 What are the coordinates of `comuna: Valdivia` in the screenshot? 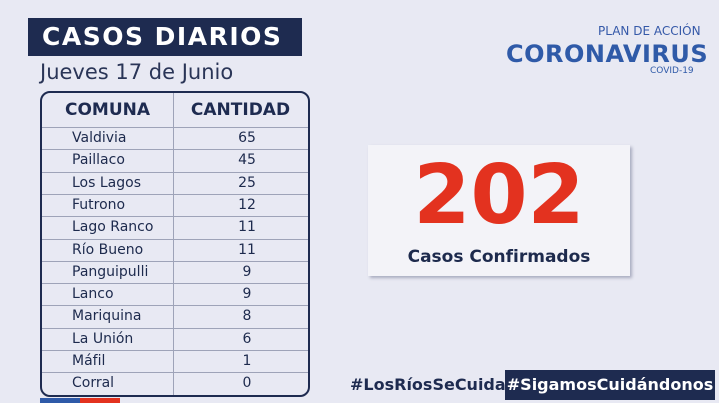 It's located at (99, 138).